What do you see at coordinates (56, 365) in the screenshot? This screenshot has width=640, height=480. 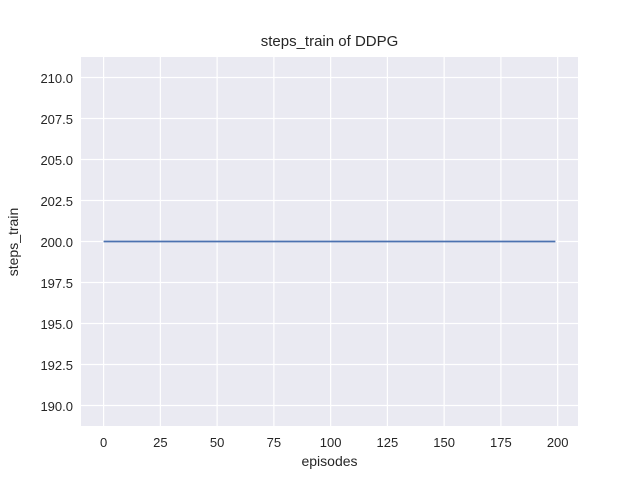 I see `y-tick-label: 192.5` at bounding box center [56, 365].